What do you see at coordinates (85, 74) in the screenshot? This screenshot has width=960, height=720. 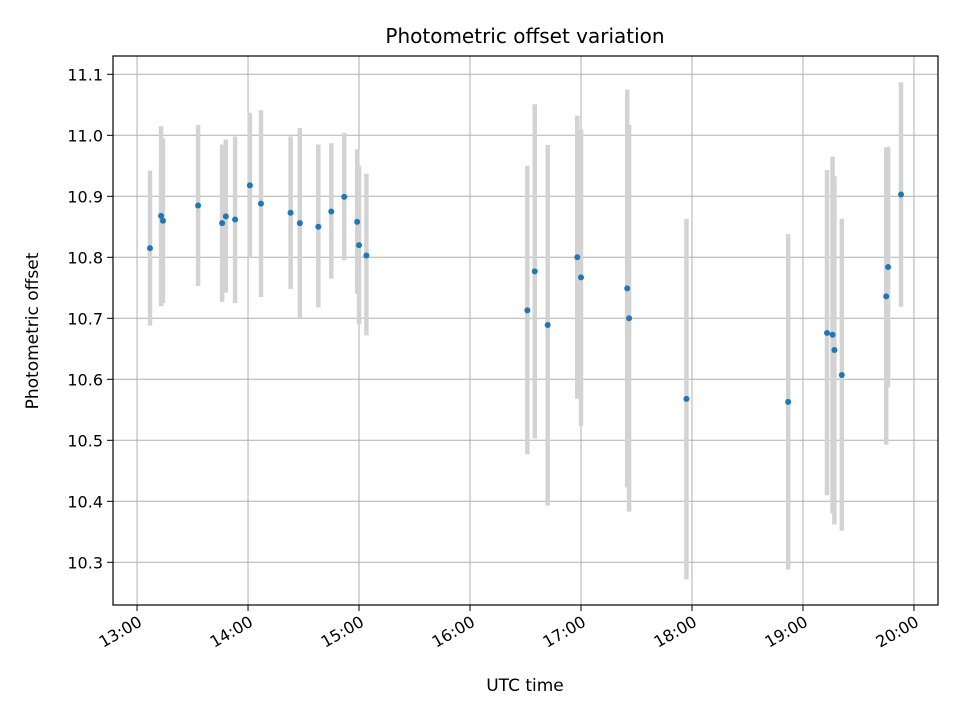 I see `y-tick-label: 11.1` at bounding box center [85, 74].